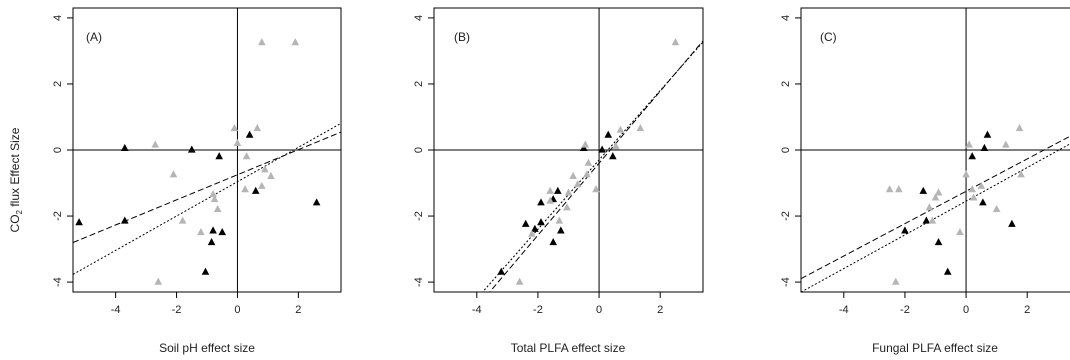 This screenshot has height=360, width=1070. Describe the element at coordinates (94, 37) in the screenshot. I see `panel-label: (A)` at that location.